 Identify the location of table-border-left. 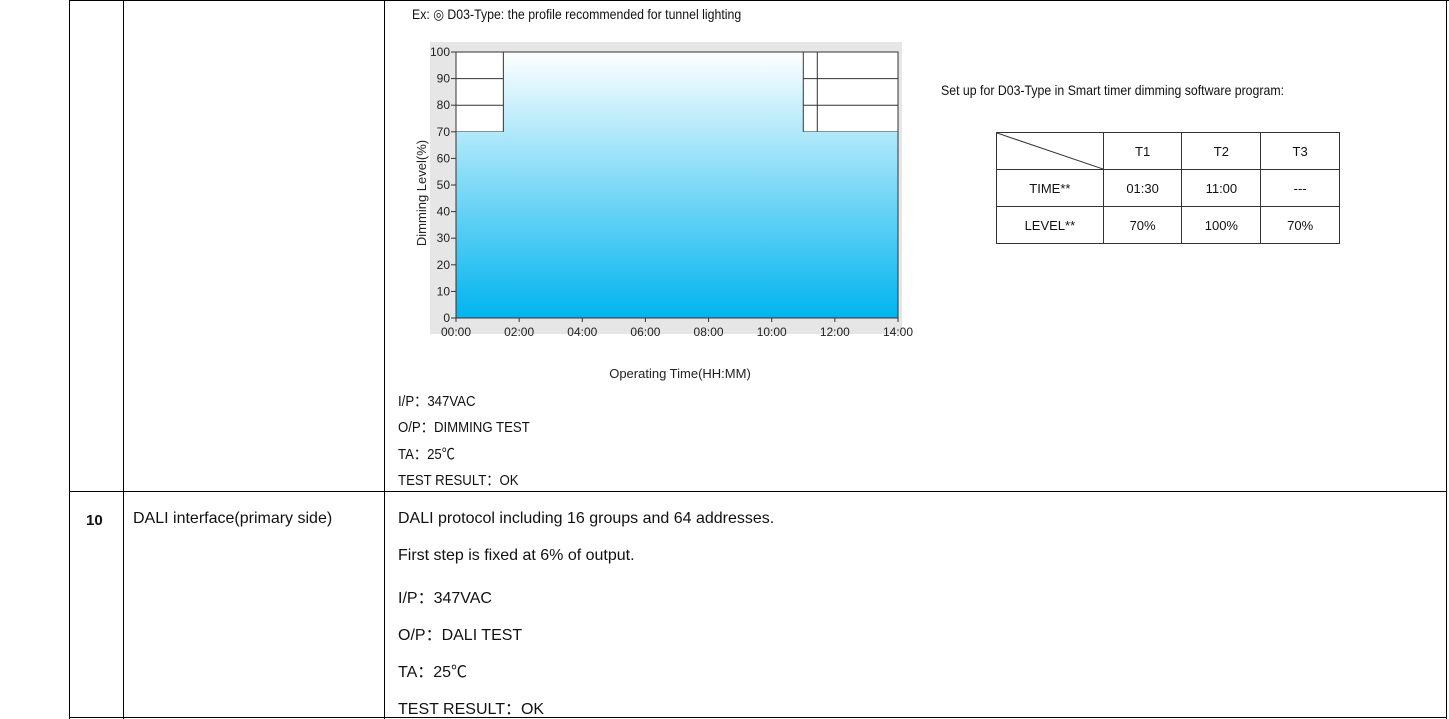
(69, 359).